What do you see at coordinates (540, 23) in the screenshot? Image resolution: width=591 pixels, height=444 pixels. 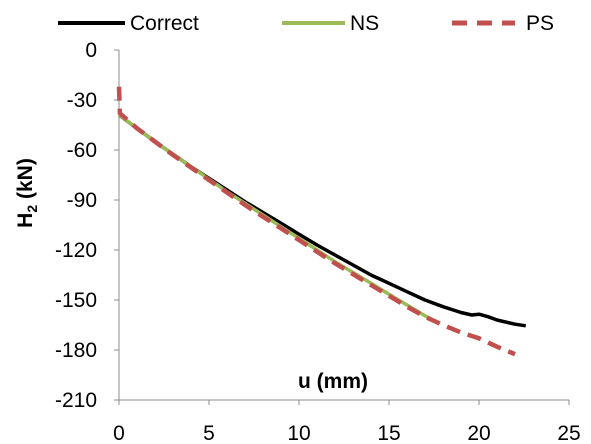 I see `legend-label-ps: PS` at bounding box center [540, 23].